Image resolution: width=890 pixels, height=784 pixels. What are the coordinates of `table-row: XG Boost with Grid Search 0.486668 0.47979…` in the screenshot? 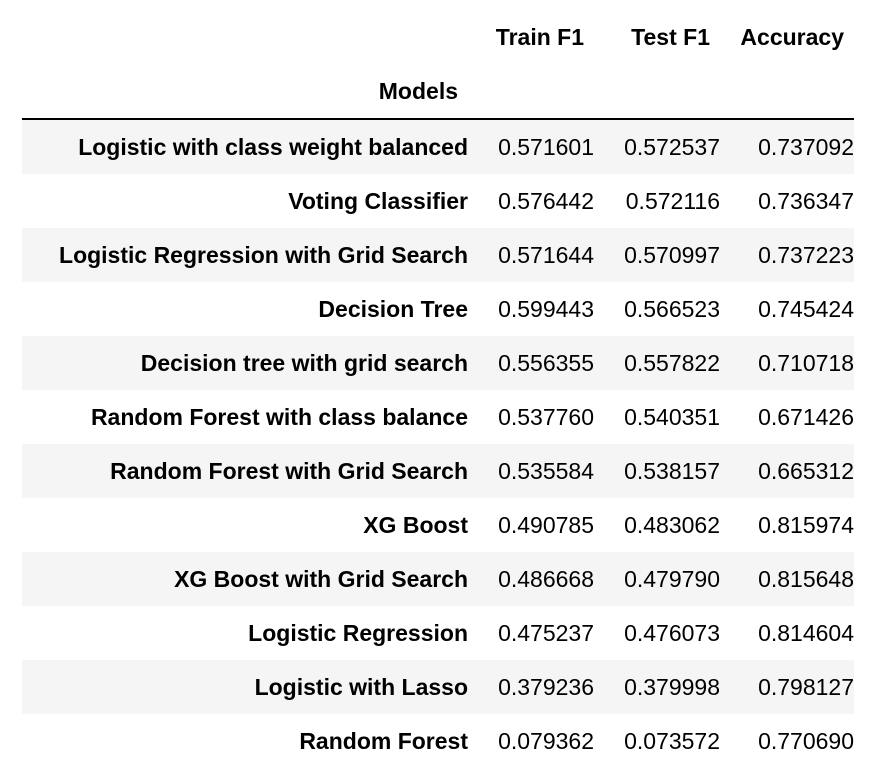 It's located at (438, 579).